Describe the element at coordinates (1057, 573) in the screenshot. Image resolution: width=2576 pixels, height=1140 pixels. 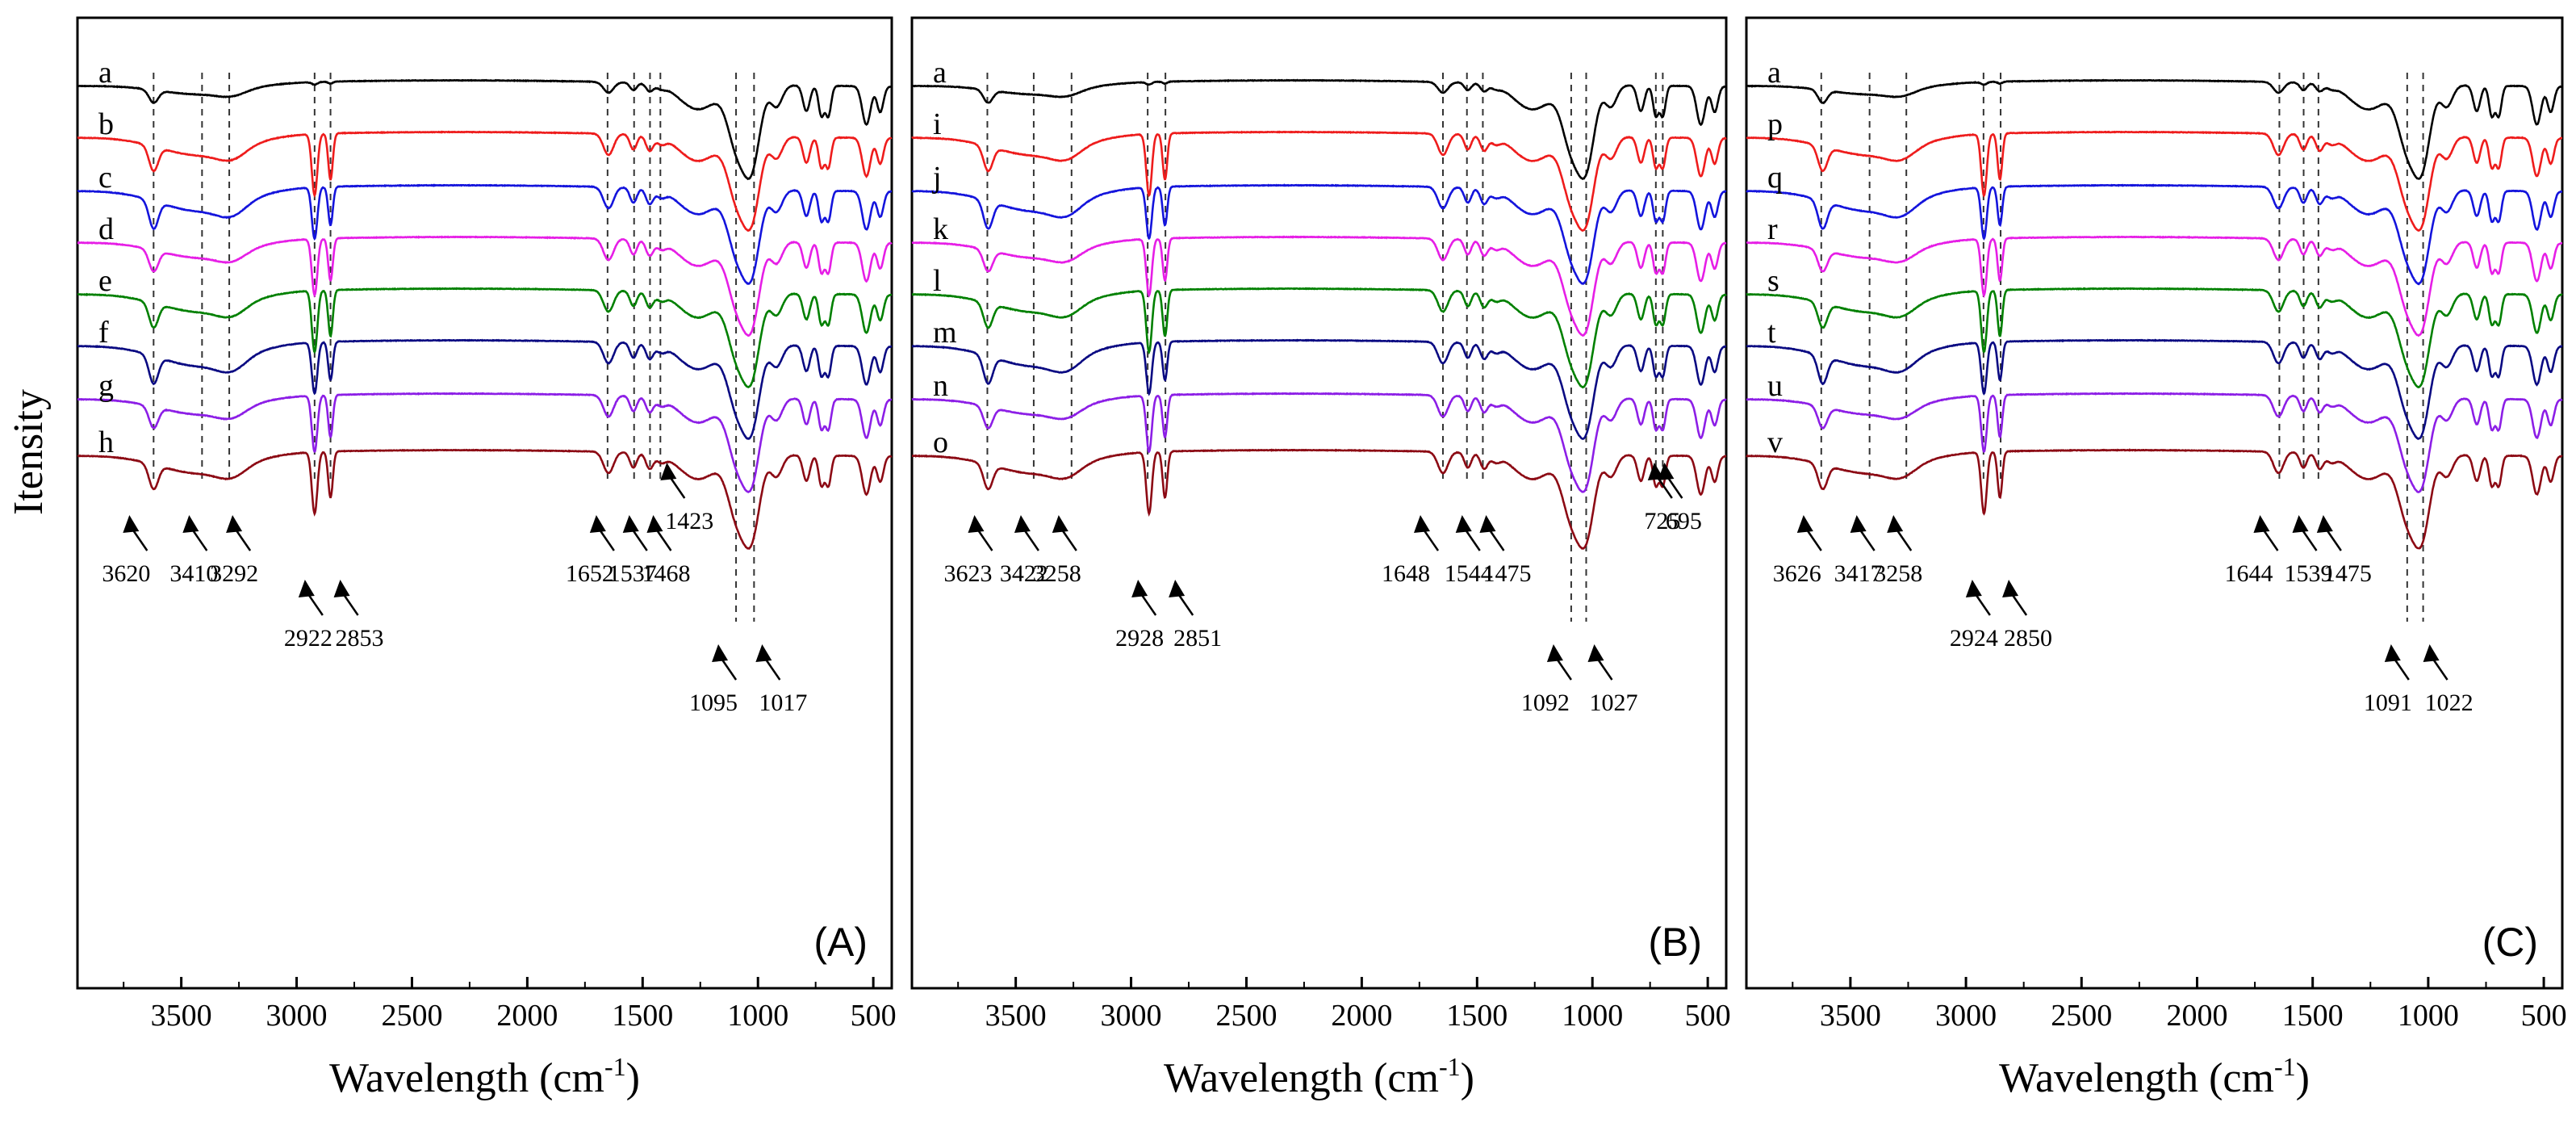
I see `annotation-label: 3258` at that location.